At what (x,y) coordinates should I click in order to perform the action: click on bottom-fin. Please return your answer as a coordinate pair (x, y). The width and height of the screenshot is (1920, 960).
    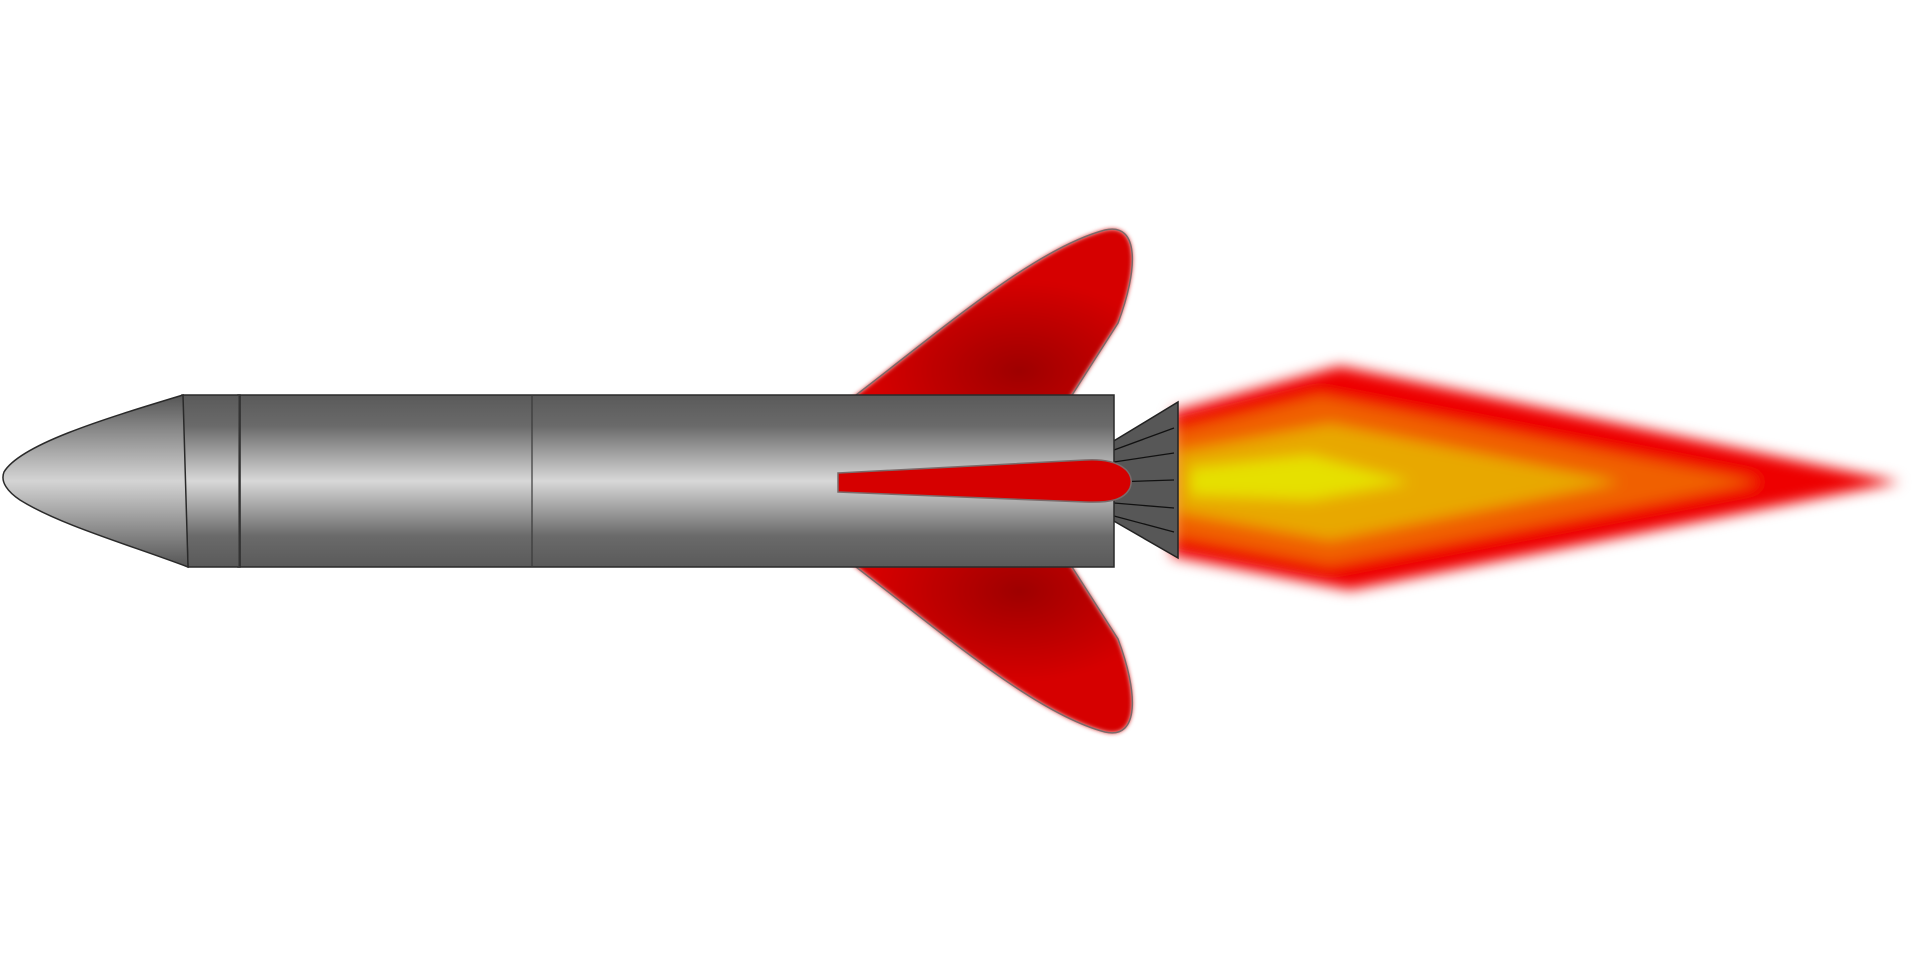
    Looking at the image, I should click on (983, 642).